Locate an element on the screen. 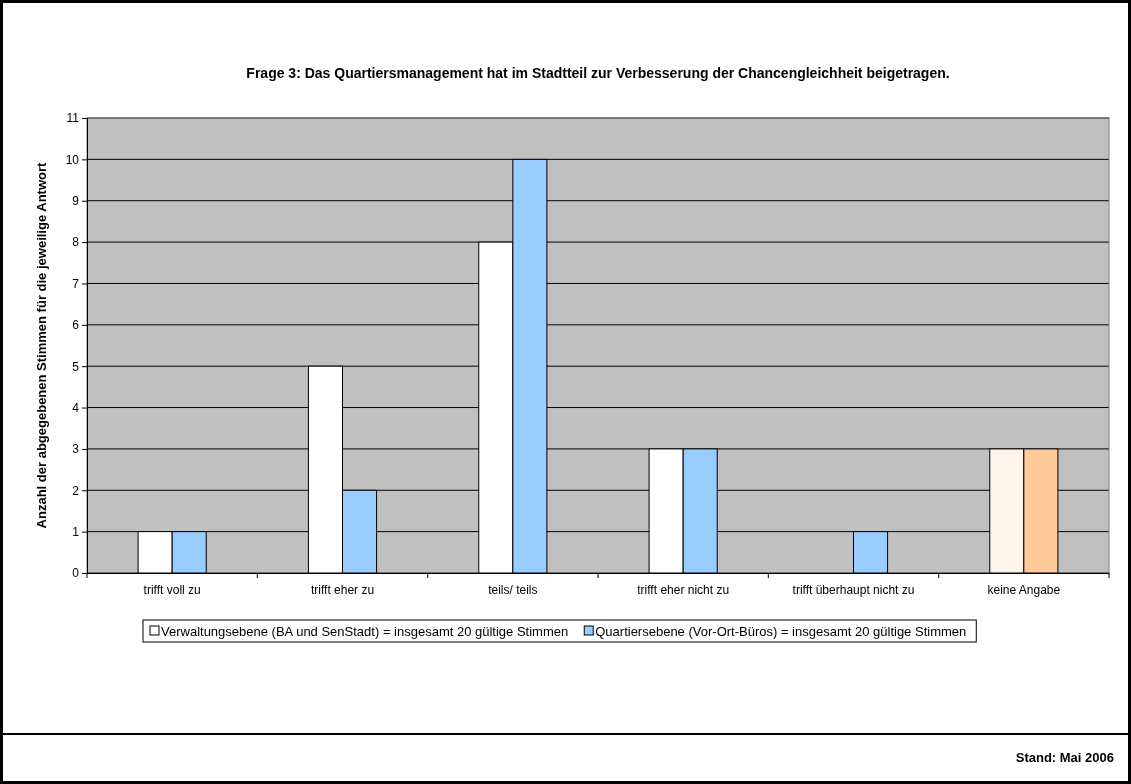 The width and height of the screenshot is (1131, 784). y-tick-label: 1 is located at coordinates (76, 531).